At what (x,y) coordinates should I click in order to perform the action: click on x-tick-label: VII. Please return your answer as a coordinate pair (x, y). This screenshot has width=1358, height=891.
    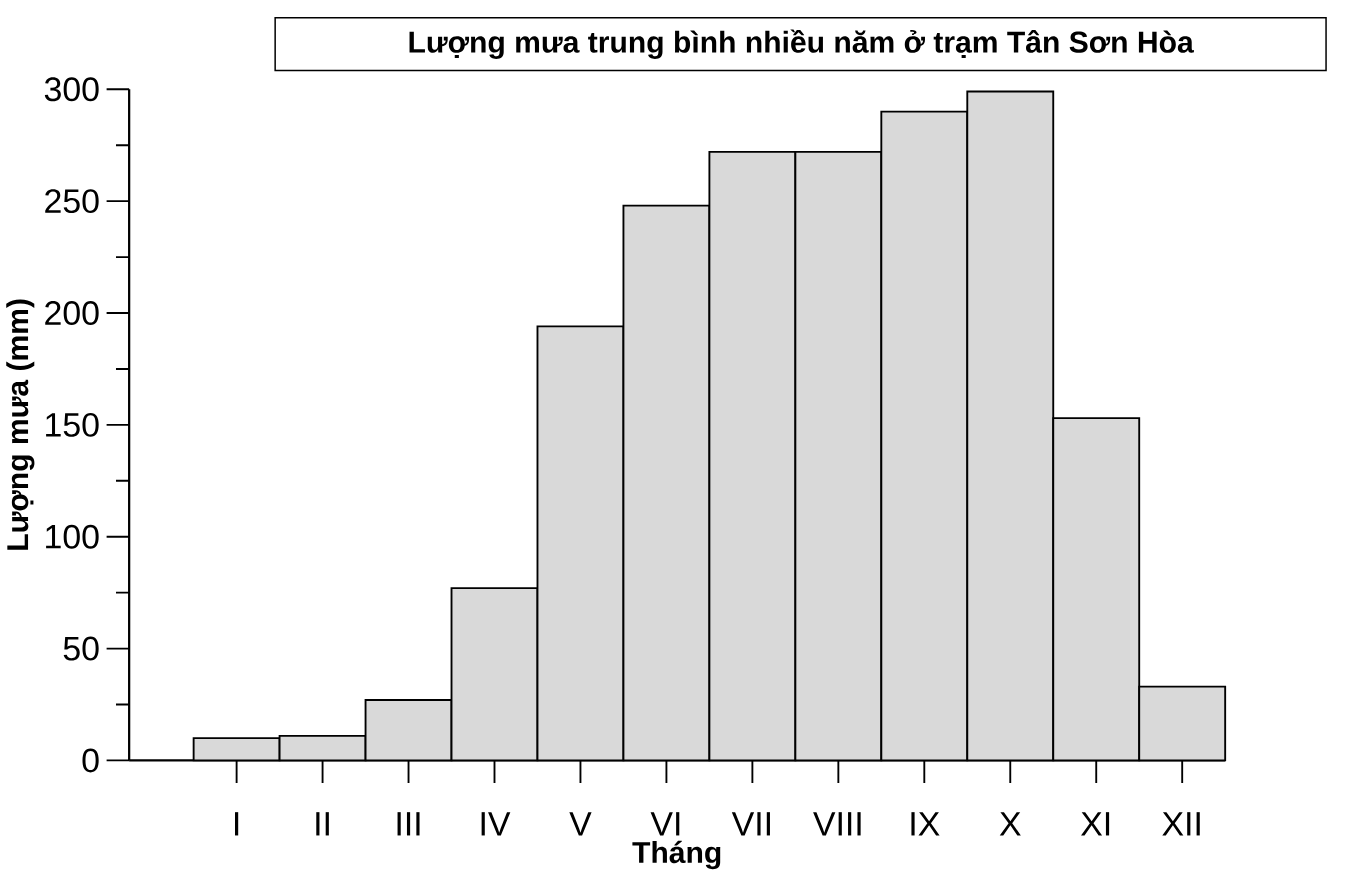
    Looking at the image, I should click on (750, 824).